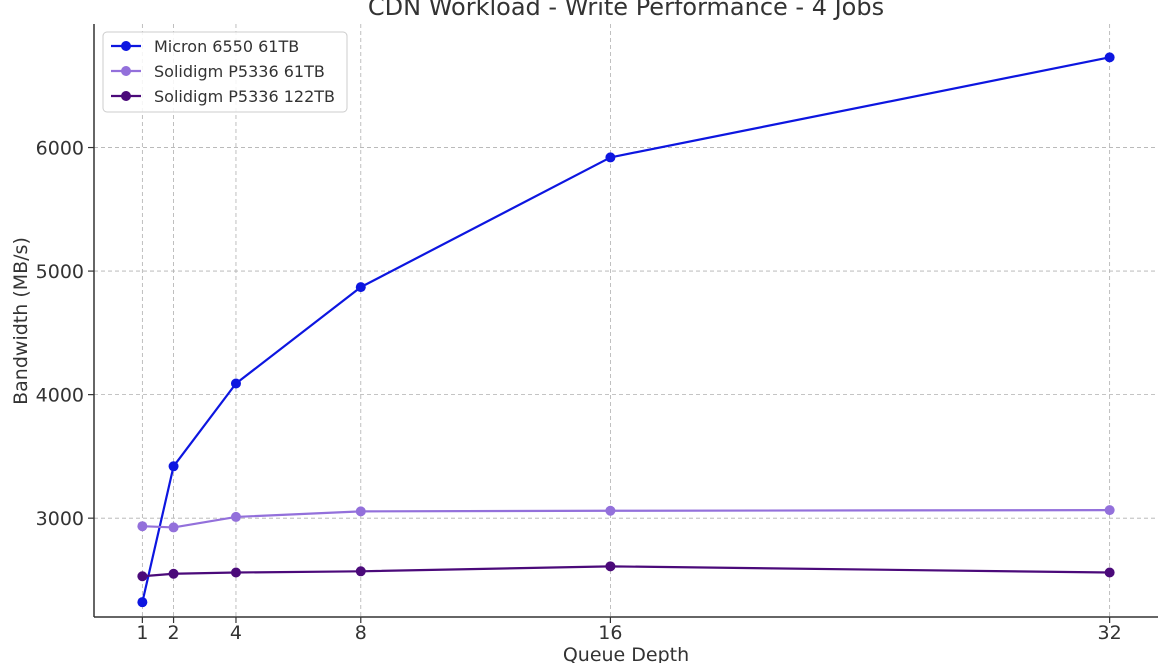 This screenshot has width=1170, height=663. I want to click on legend-entry: Solidigm P5336 61TB, so click(218, 71).